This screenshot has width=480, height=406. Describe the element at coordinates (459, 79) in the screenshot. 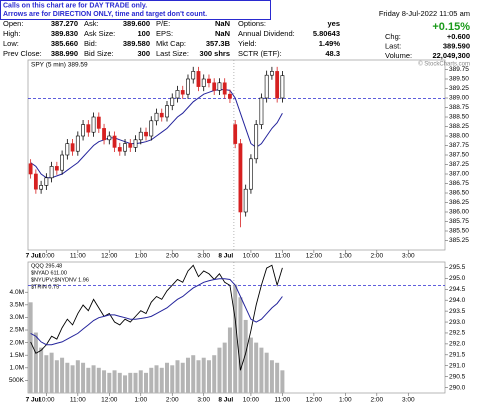

I see `y-tick-label: 389.50` at that location.